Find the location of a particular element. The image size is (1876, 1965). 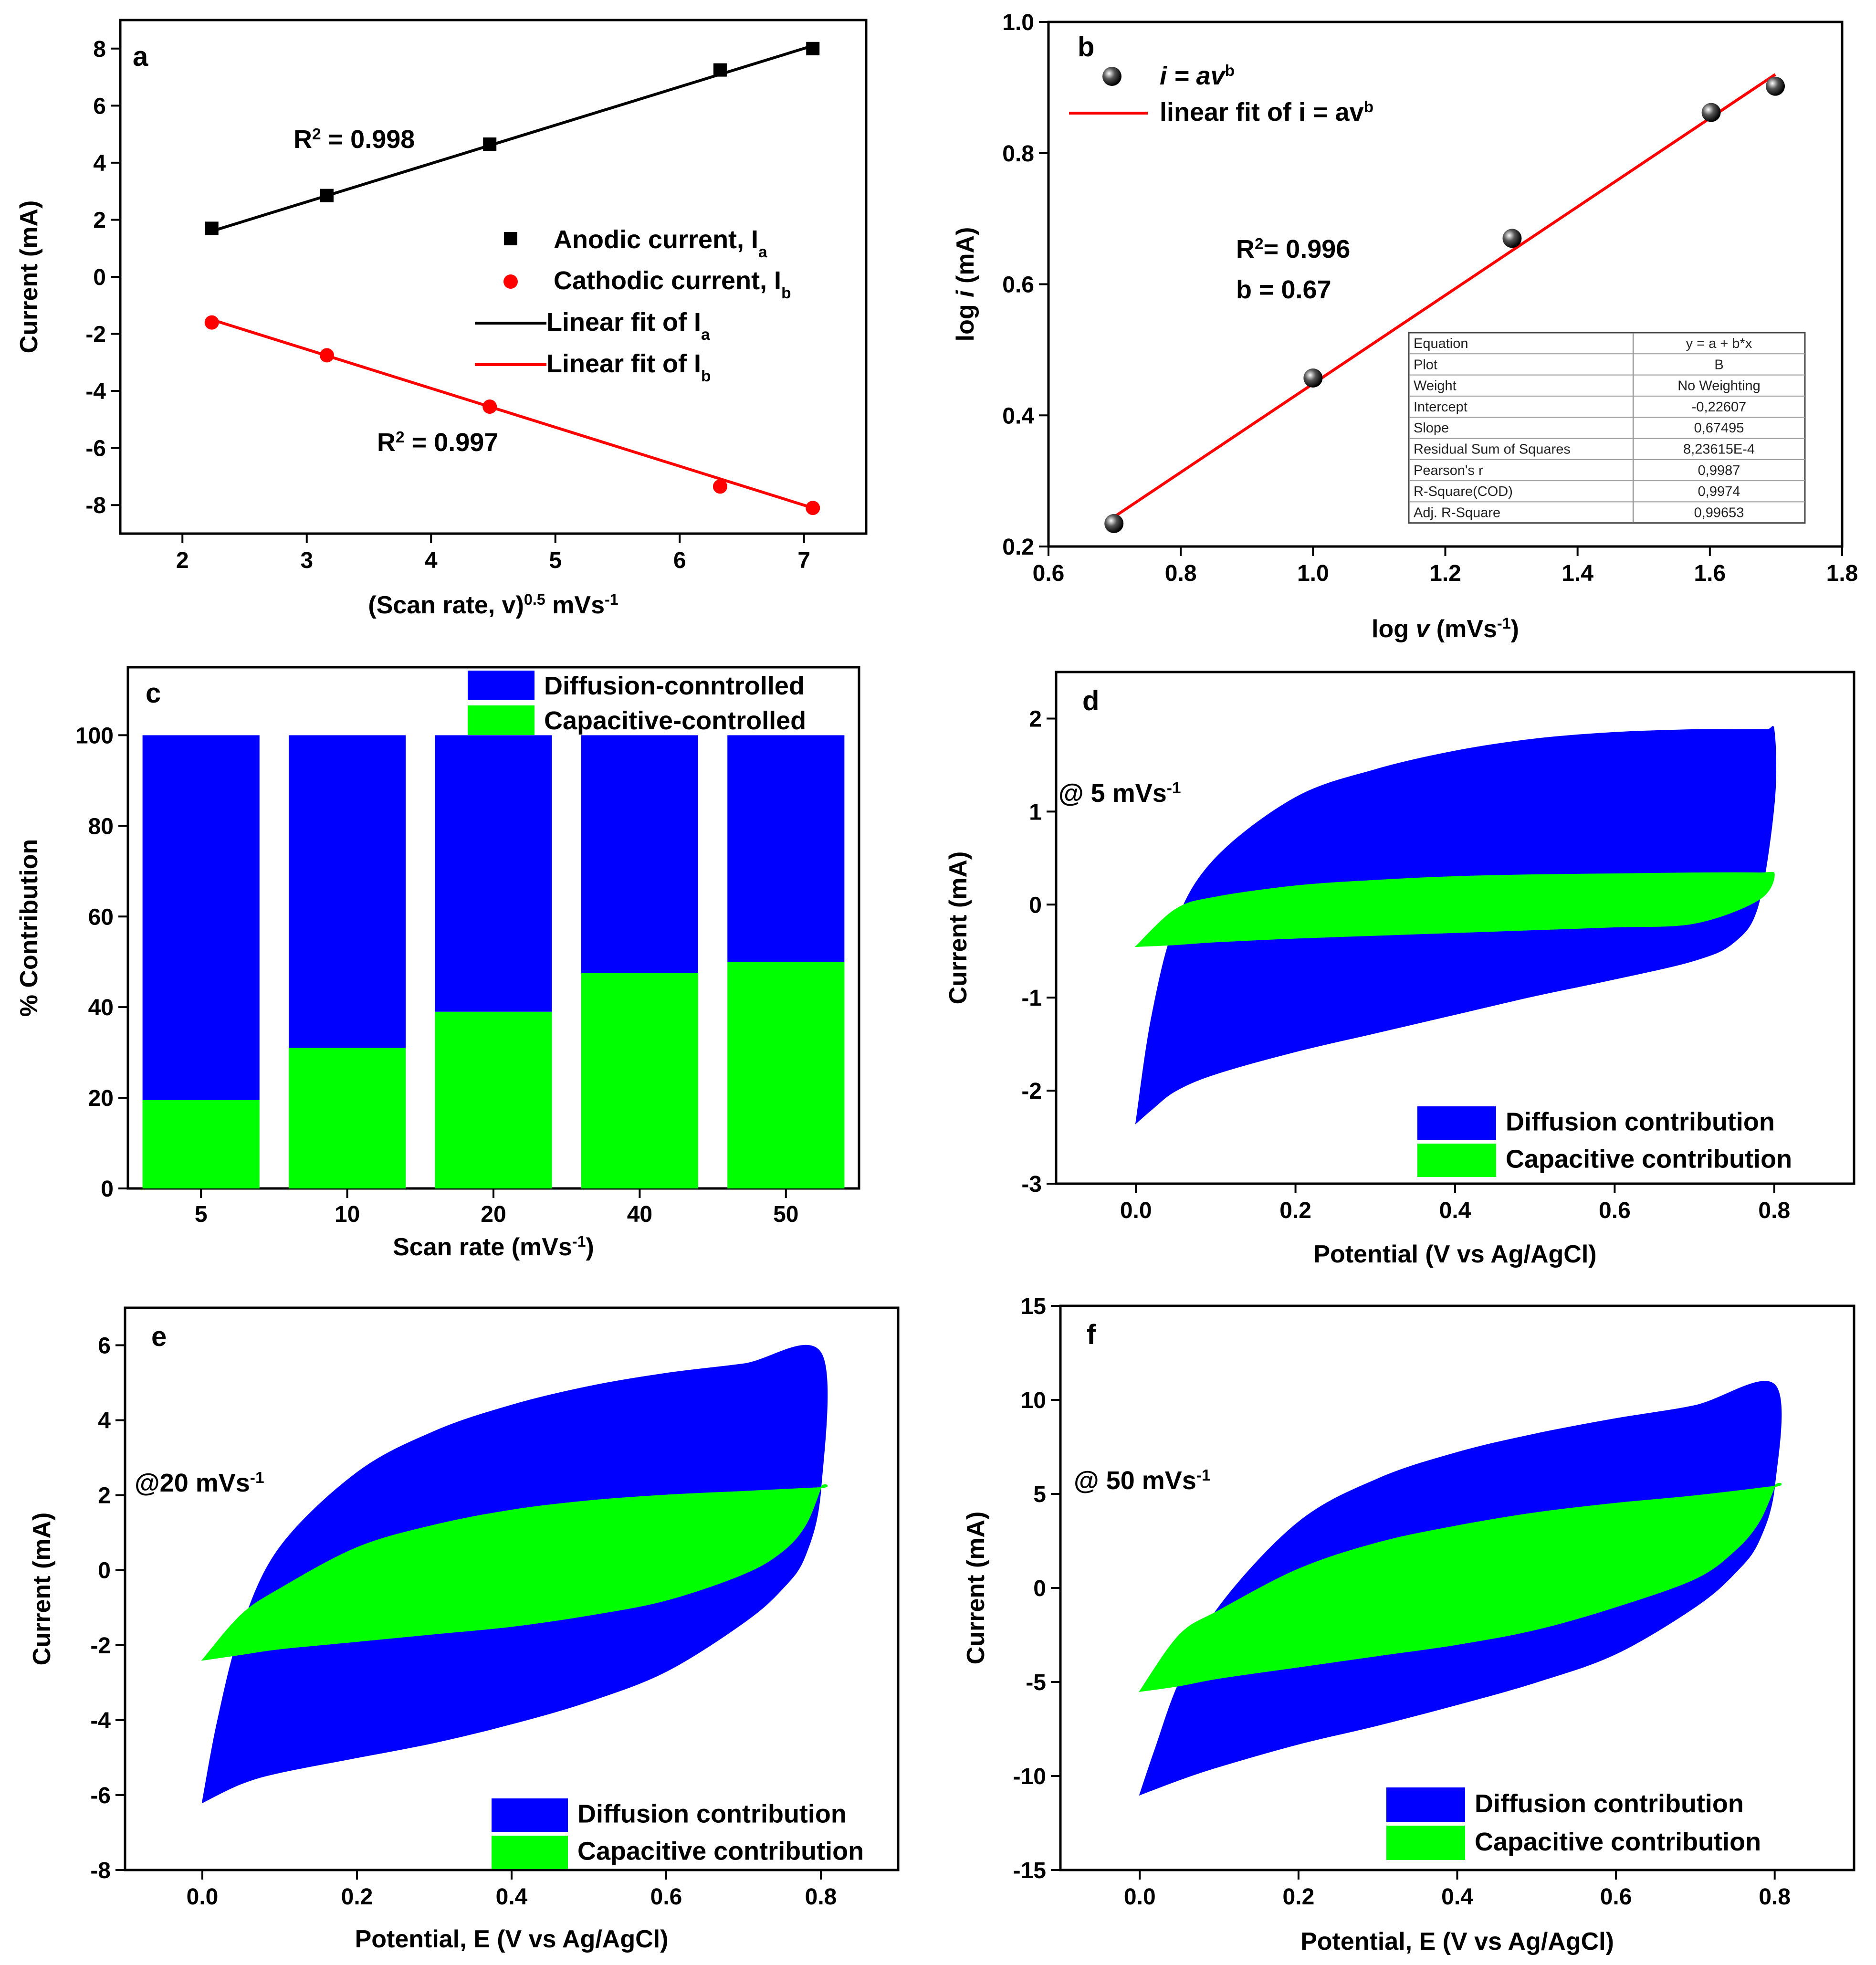

x-tick-label: 5 is located at coordinates (201, 1214).